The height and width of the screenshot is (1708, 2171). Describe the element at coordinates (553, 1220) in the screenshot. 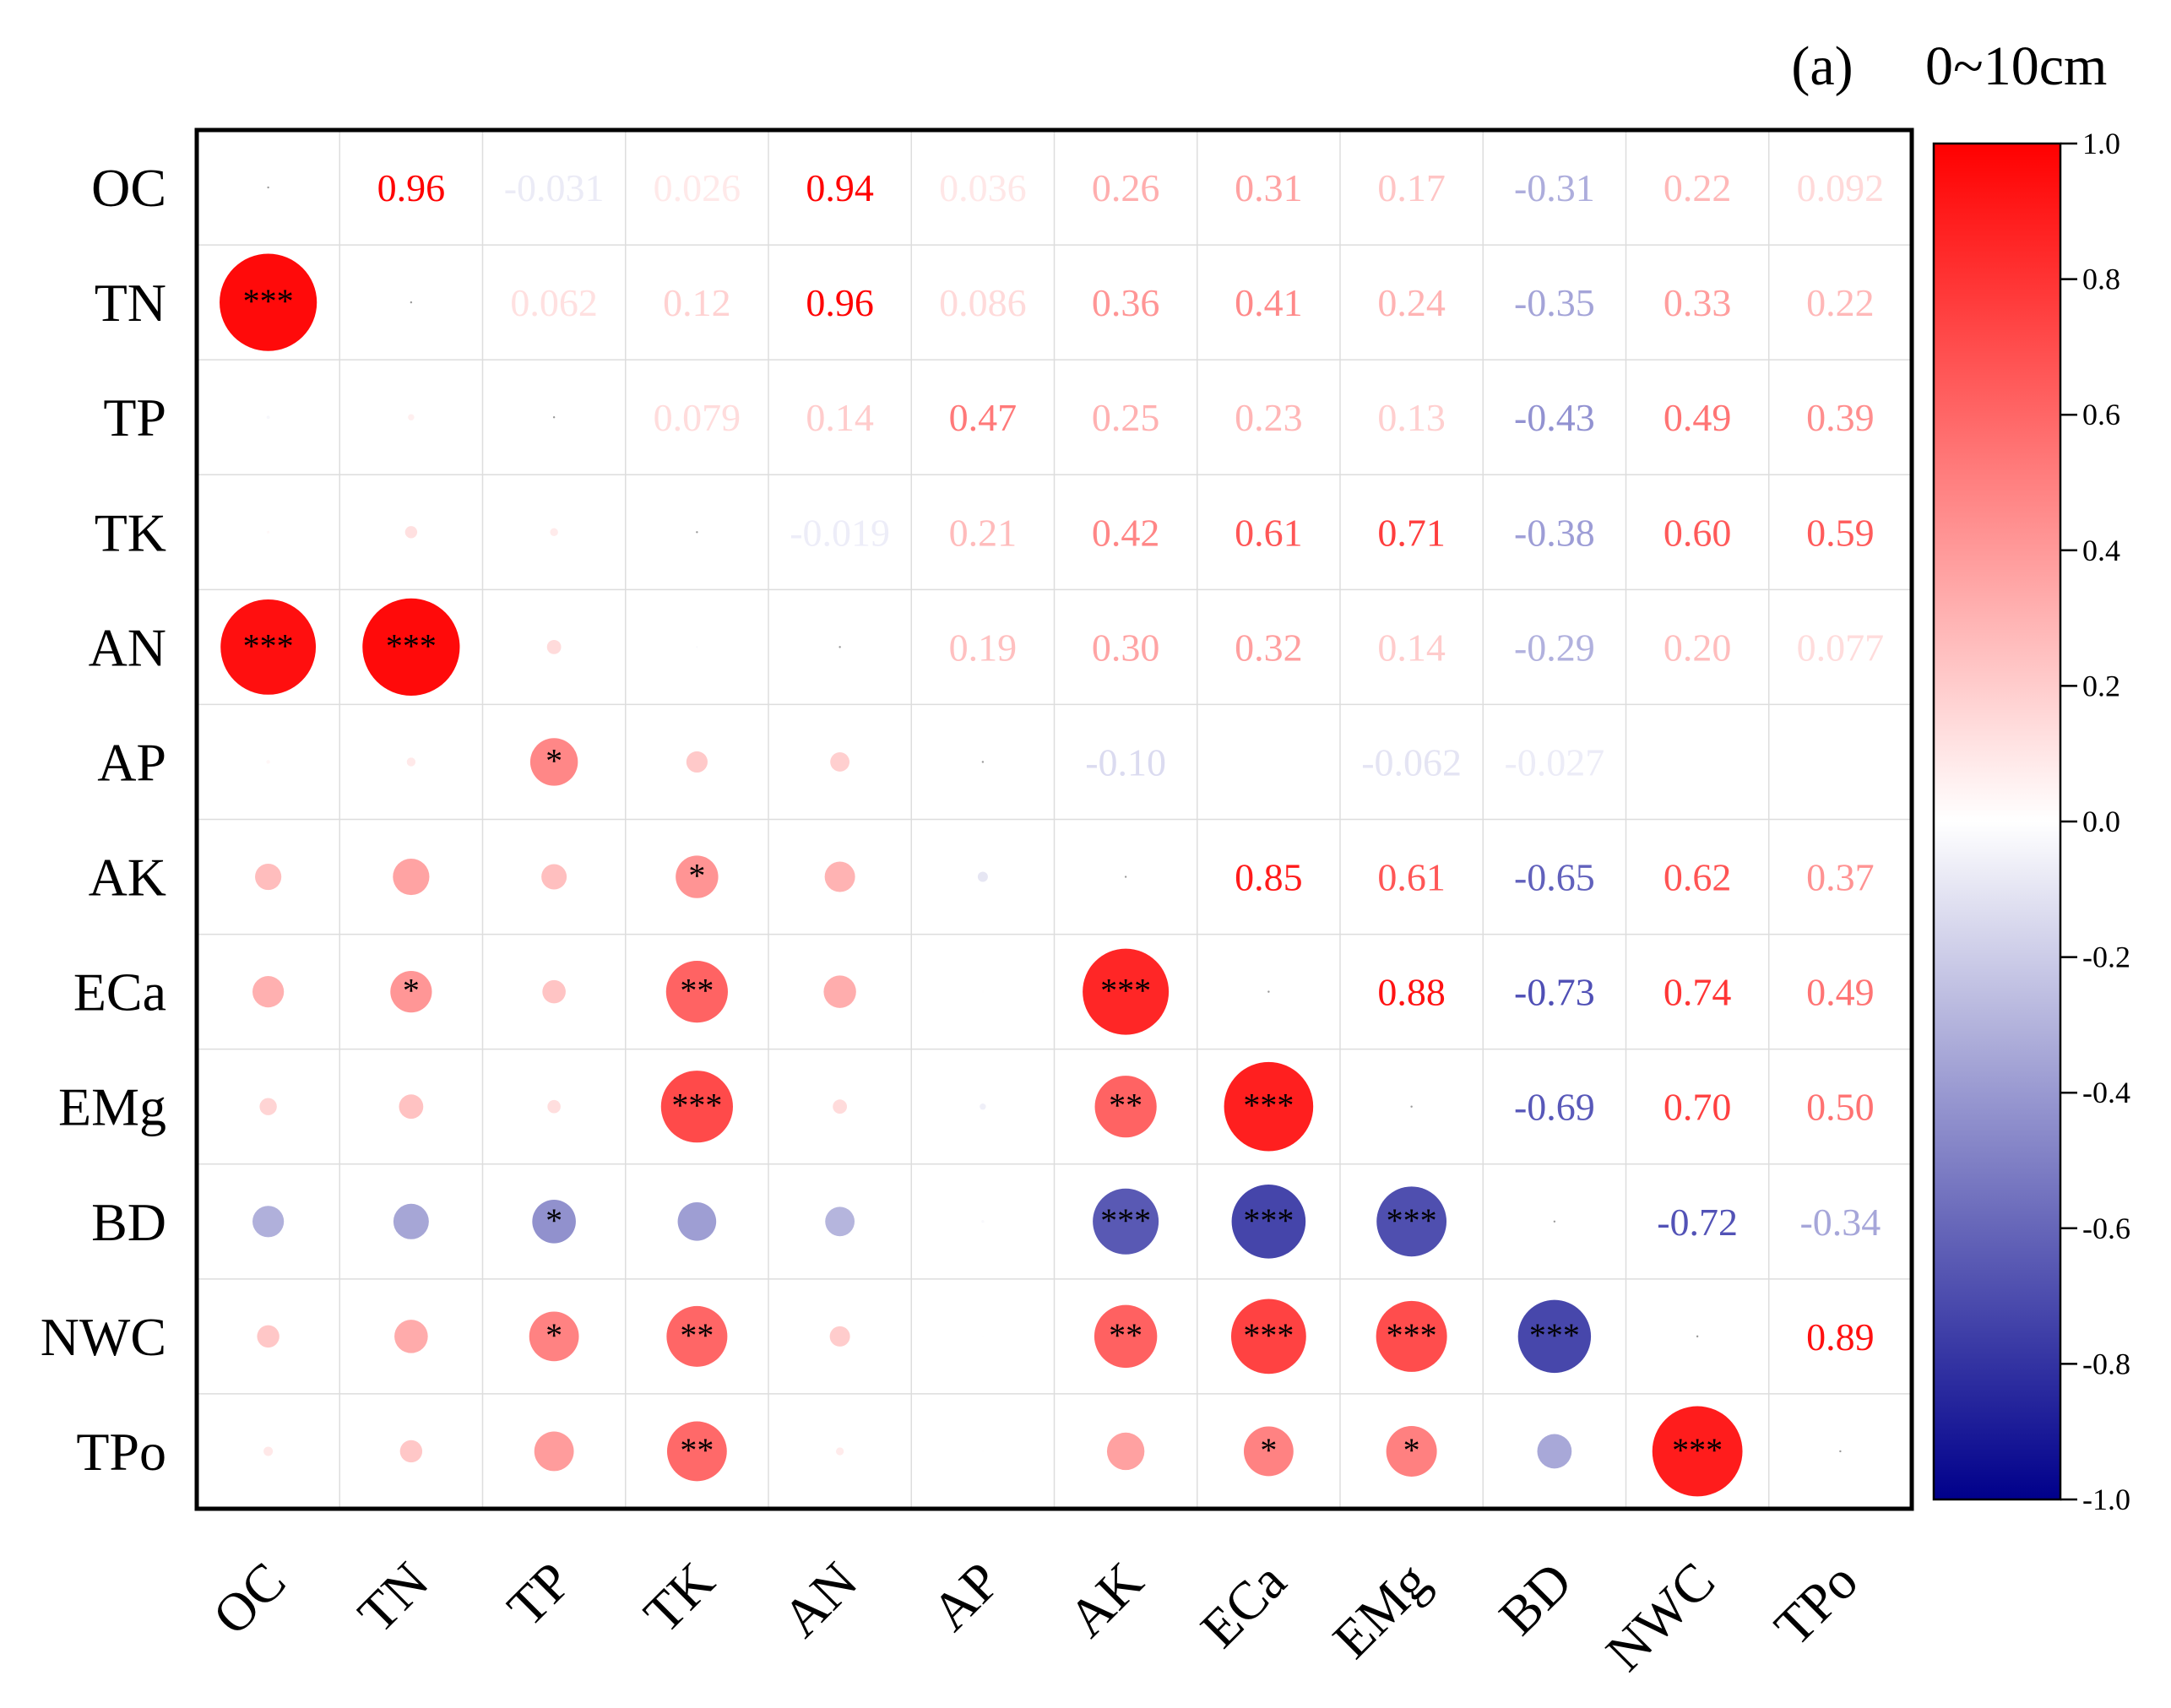

I see `significance-stars-BD-TP: *` at that location.